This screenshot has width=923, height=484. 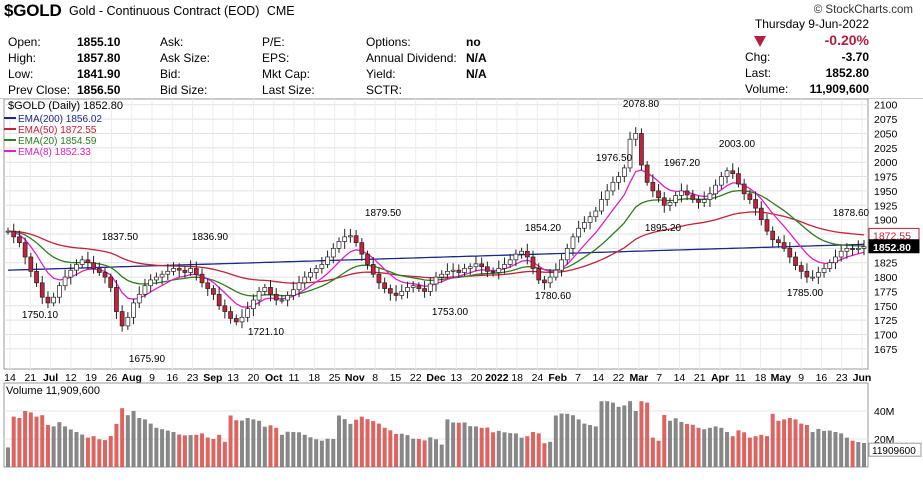 I want to click on description: Gold - Continuous Contract (EOD) CME, so click(x=182, y=11).